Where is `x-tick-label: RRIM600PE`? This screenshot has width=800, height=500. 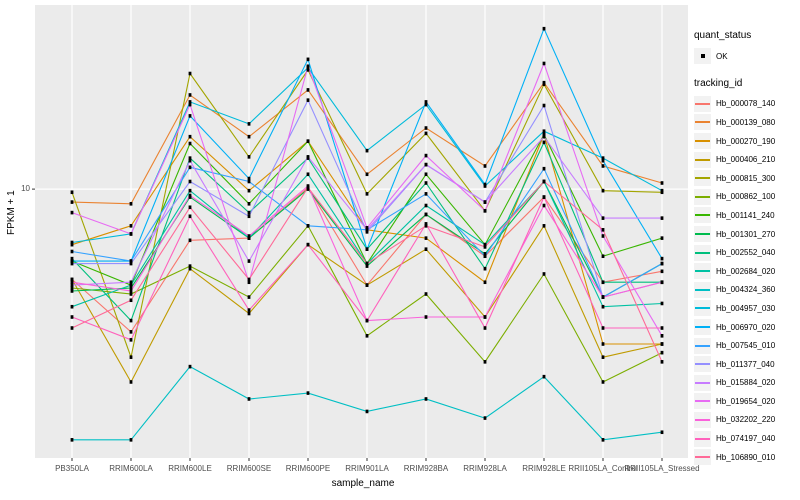 x-tick-label: RRIM600PE is located at coordinates (308, 468).